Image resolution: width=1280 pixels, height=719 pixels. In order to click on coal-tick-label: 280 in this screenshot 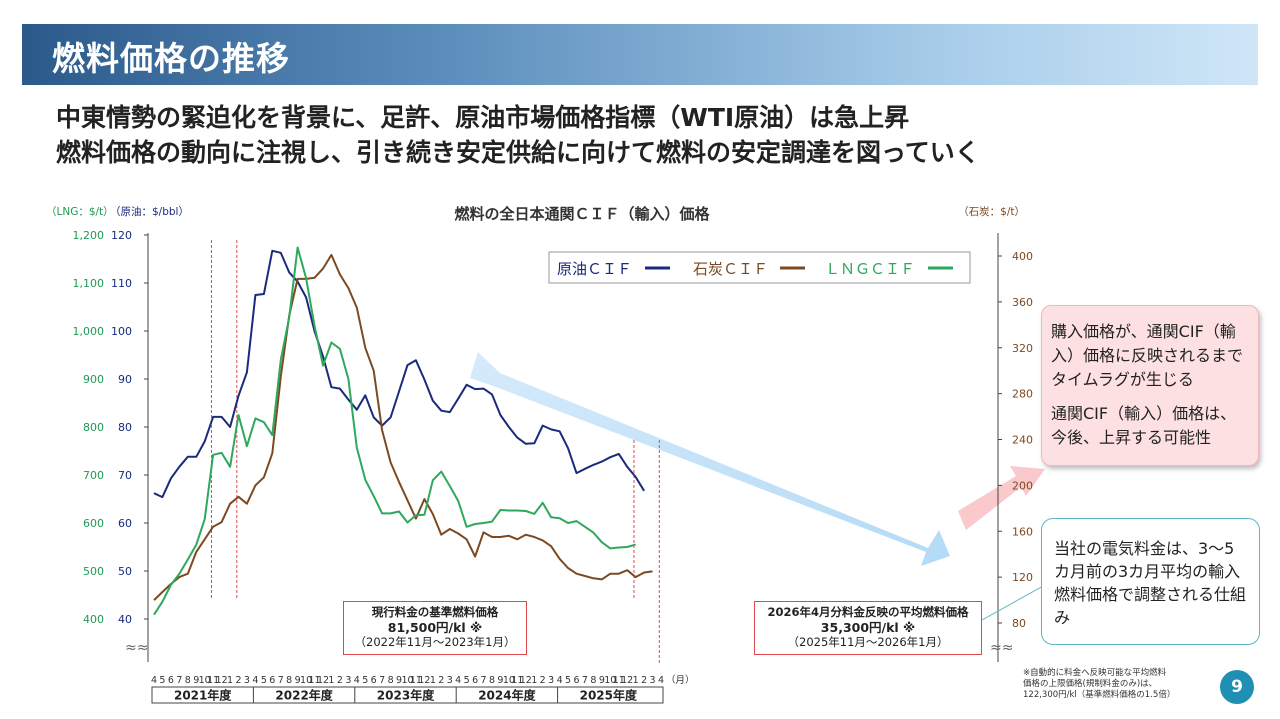, I will do `click(1022, 394)`.